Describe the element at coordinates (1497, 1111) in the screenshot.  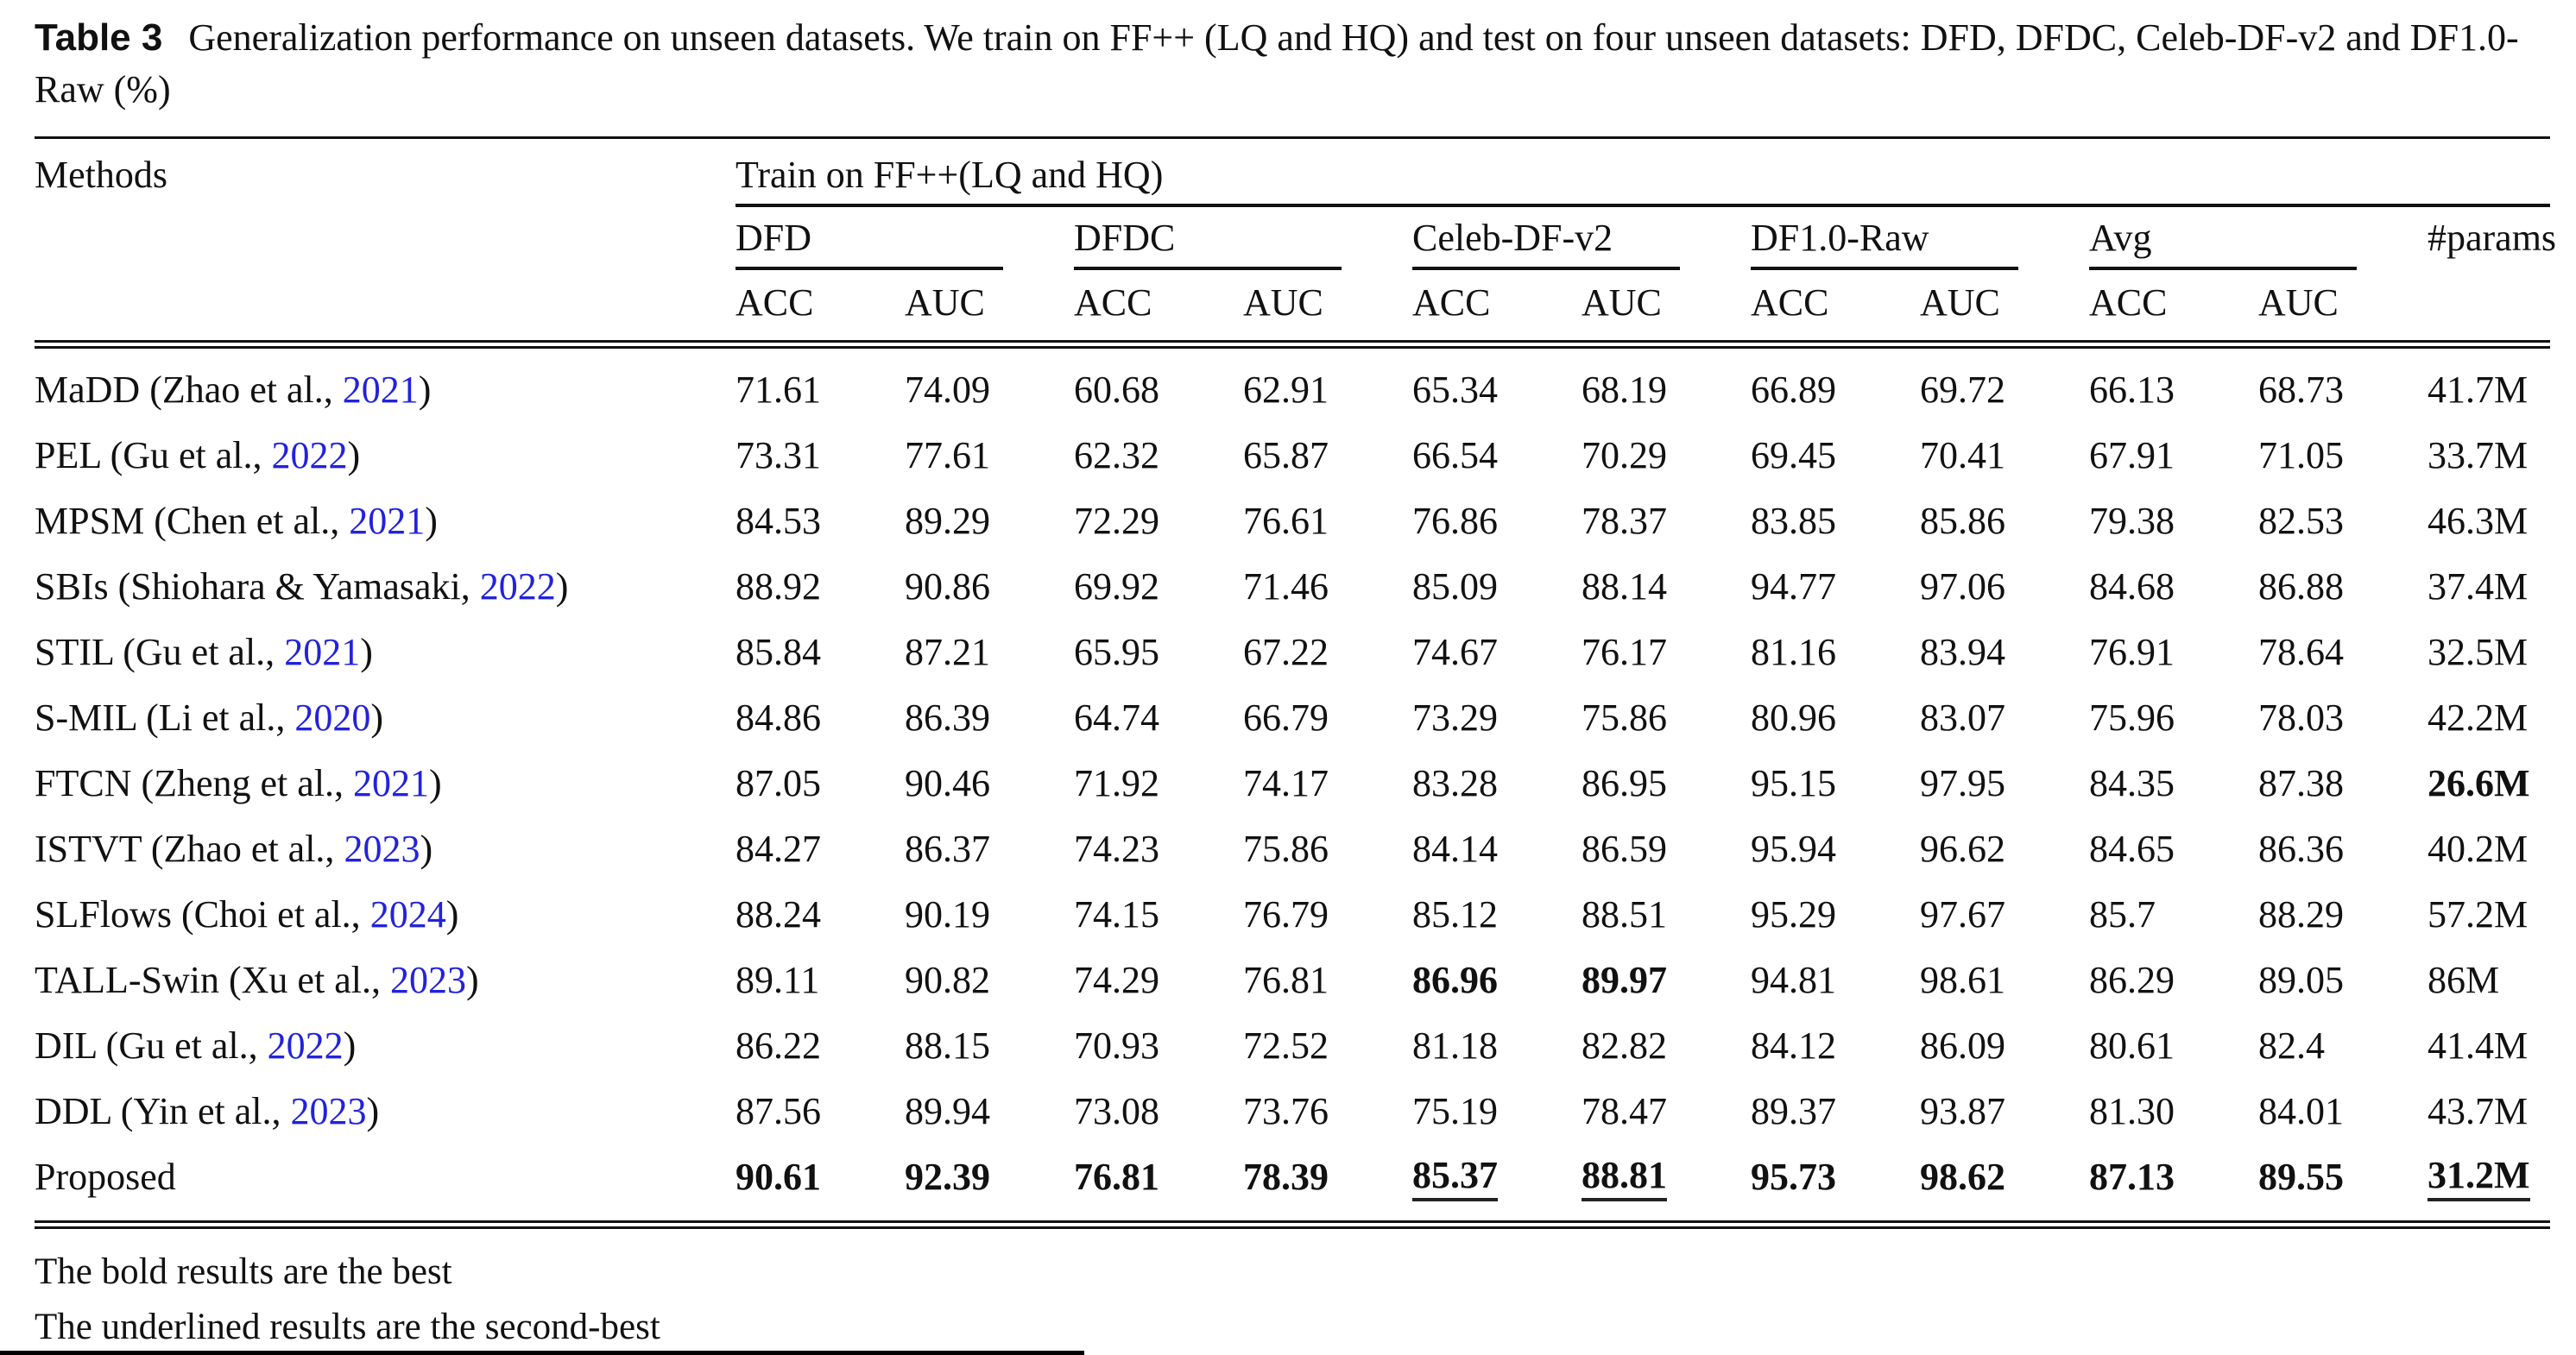
I see `value-cell: 75.19` at that location.